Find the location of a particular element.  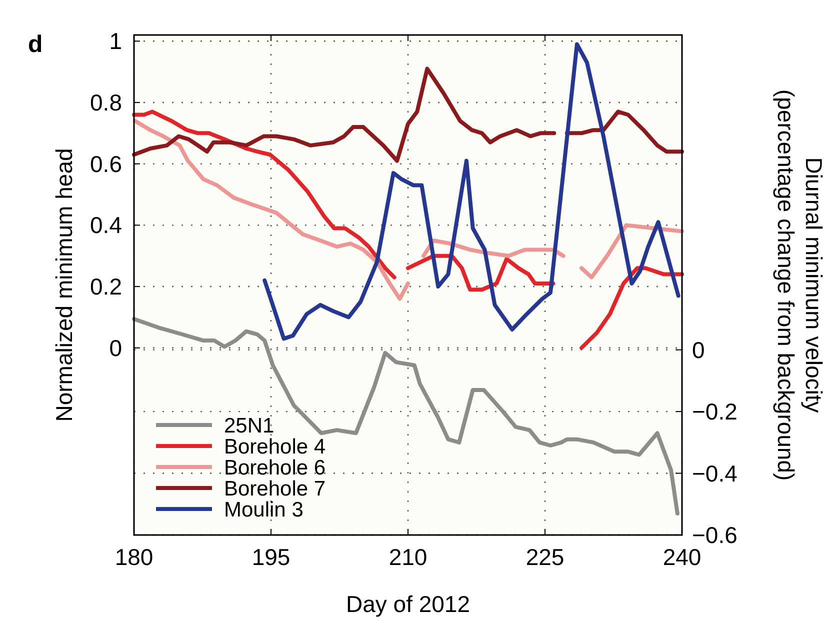

x-tick-label: 210 is located at coordinates (408, 557).